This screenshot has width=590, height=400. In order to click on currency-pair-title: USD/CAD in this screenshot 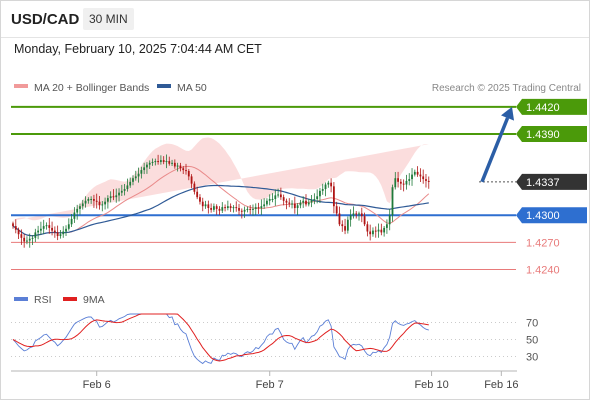, I will do `click(45, 19)`.